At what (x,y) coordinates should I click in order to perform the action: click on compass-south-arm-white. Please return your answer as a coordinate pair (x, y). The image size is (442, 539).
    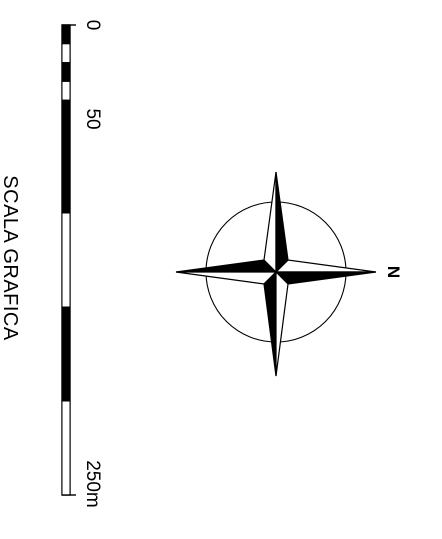
    Looking at the image, I should click on (226, 278).